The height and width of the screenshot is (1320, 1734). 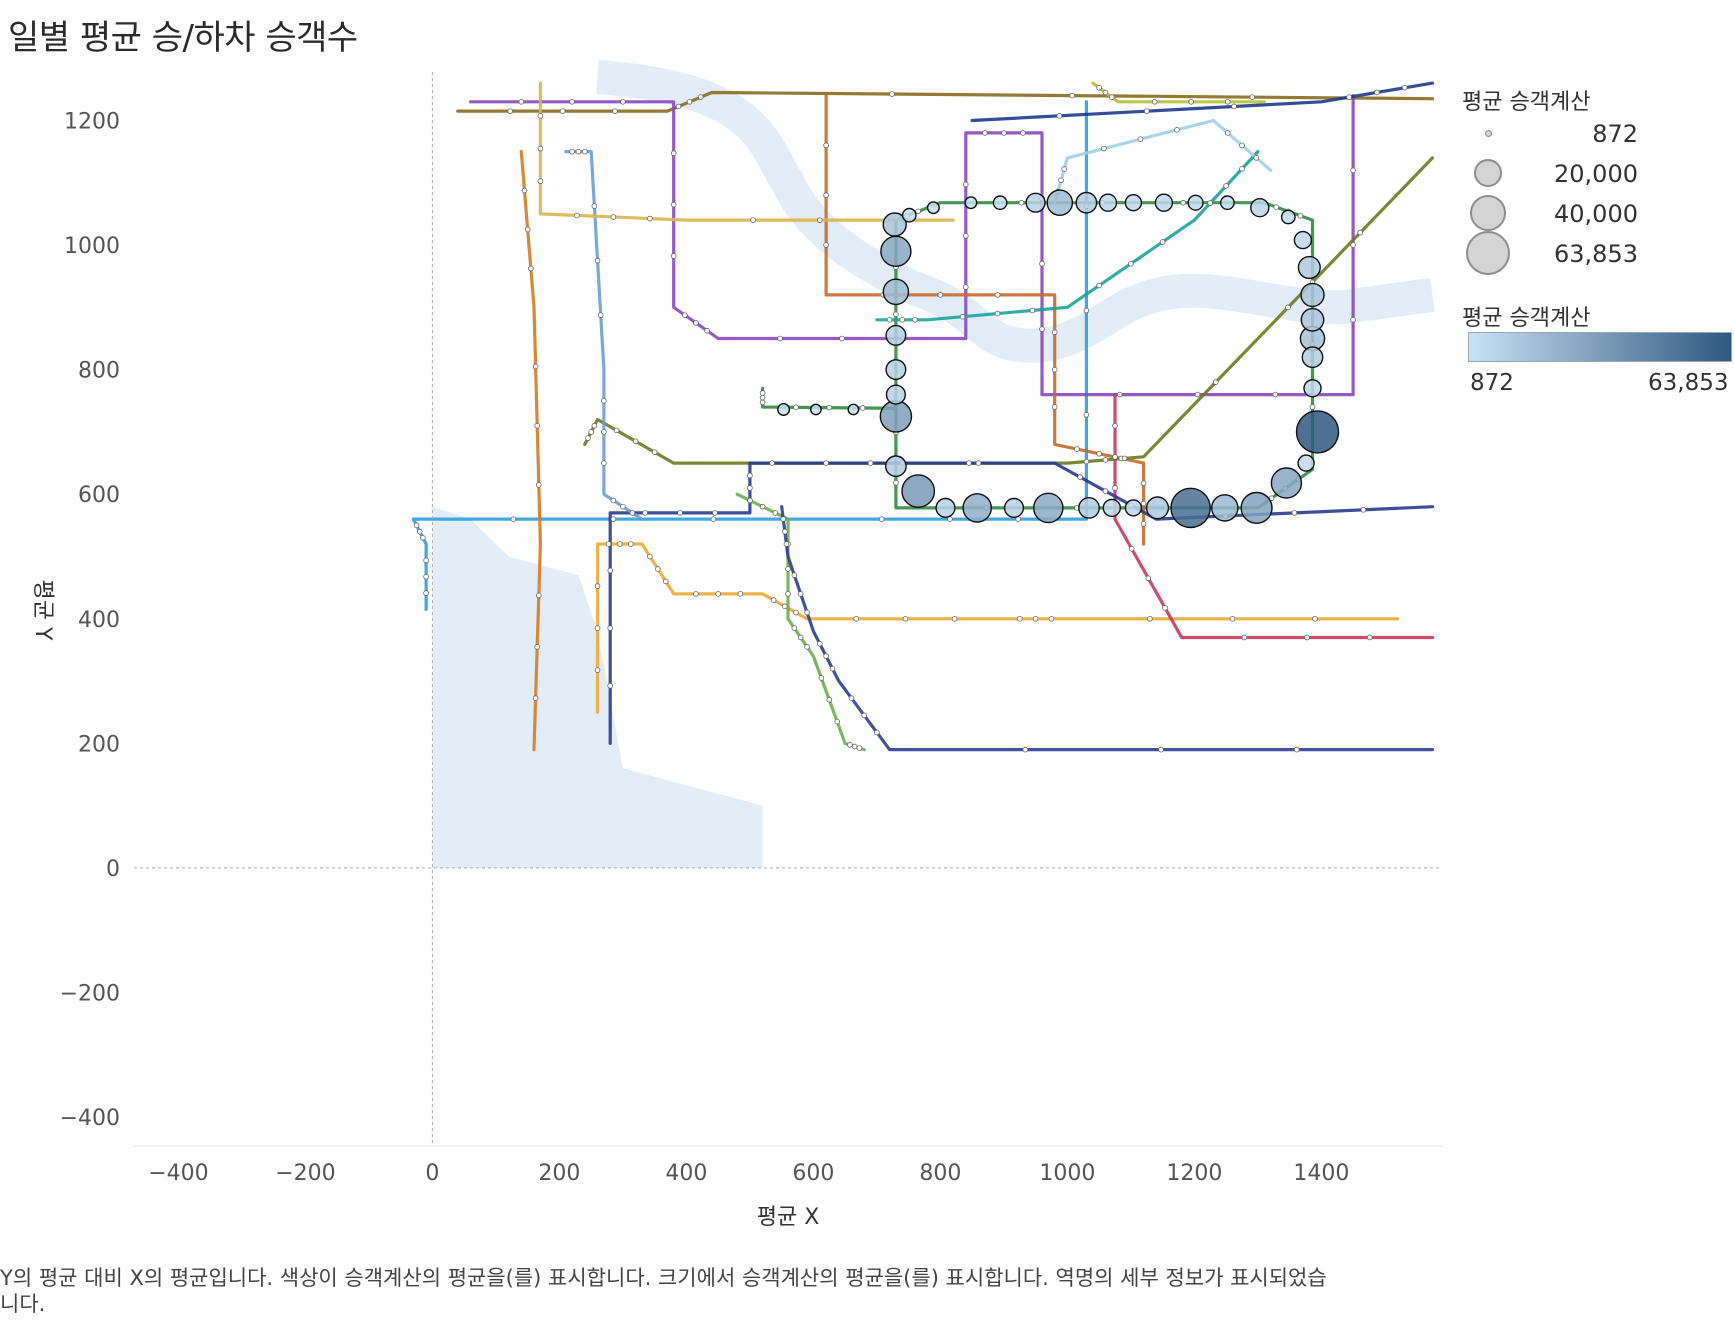 I want to click on x-tick-label: 200, so click(x=559, y=1173).